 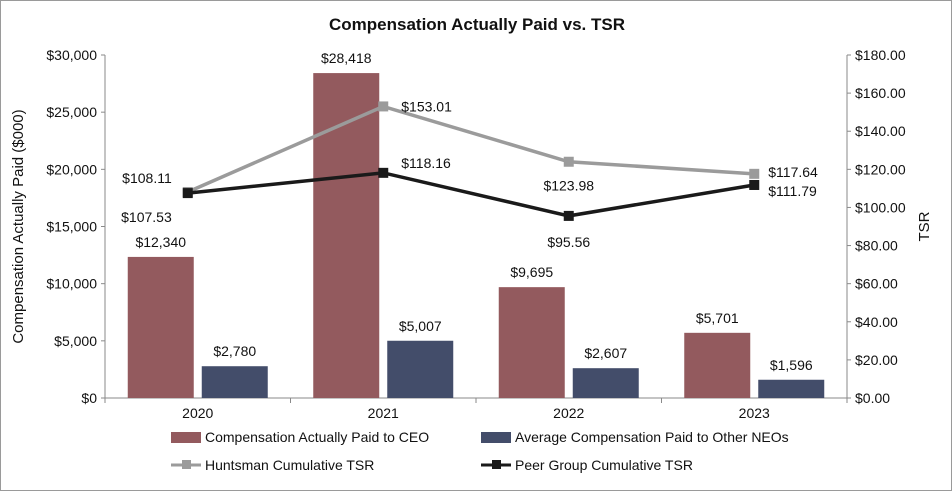 I want to click on right-axis-title: TSR, so click(x=924, y=226).